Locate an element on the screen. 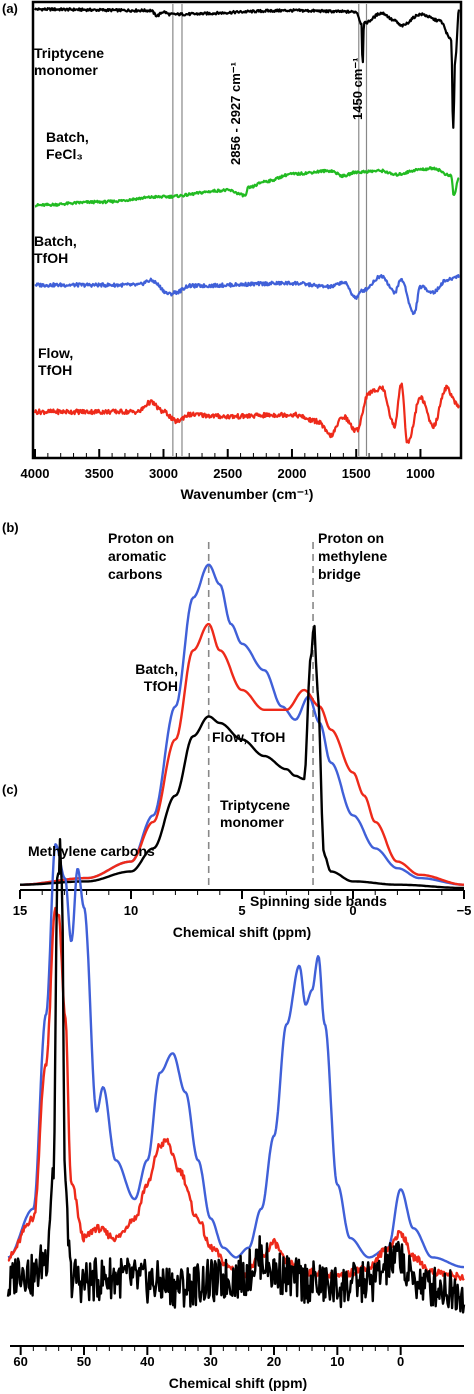  x-tick-label: 40 is located at coordinates (147, 1361).